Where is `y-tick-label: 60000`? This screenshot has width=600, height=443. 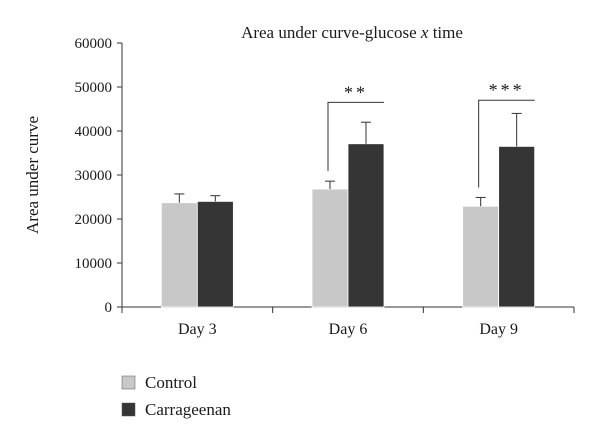 y-tick-label: 60000 is located at coordinates (94, 44).